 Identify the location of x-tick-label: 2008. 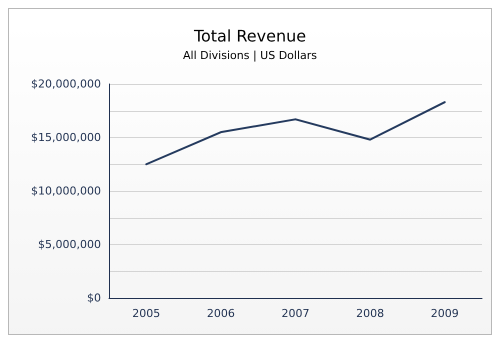
(370, 313).